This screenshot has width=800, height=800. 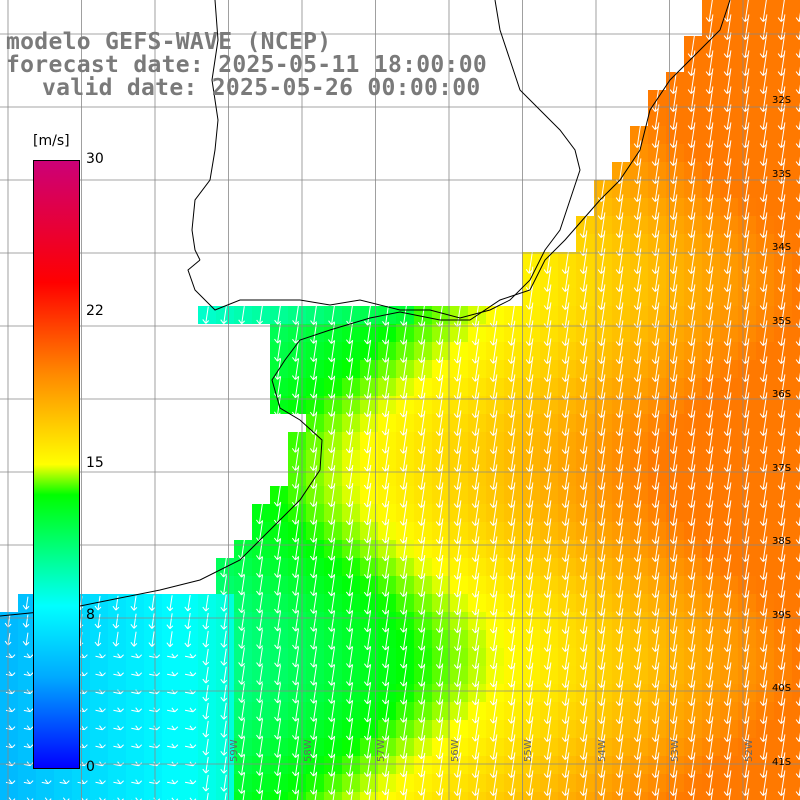 What do you see at coordinates (782, 247) in the screenshot?
I see `lat-label: 34S` at bounding box center [782, 247].